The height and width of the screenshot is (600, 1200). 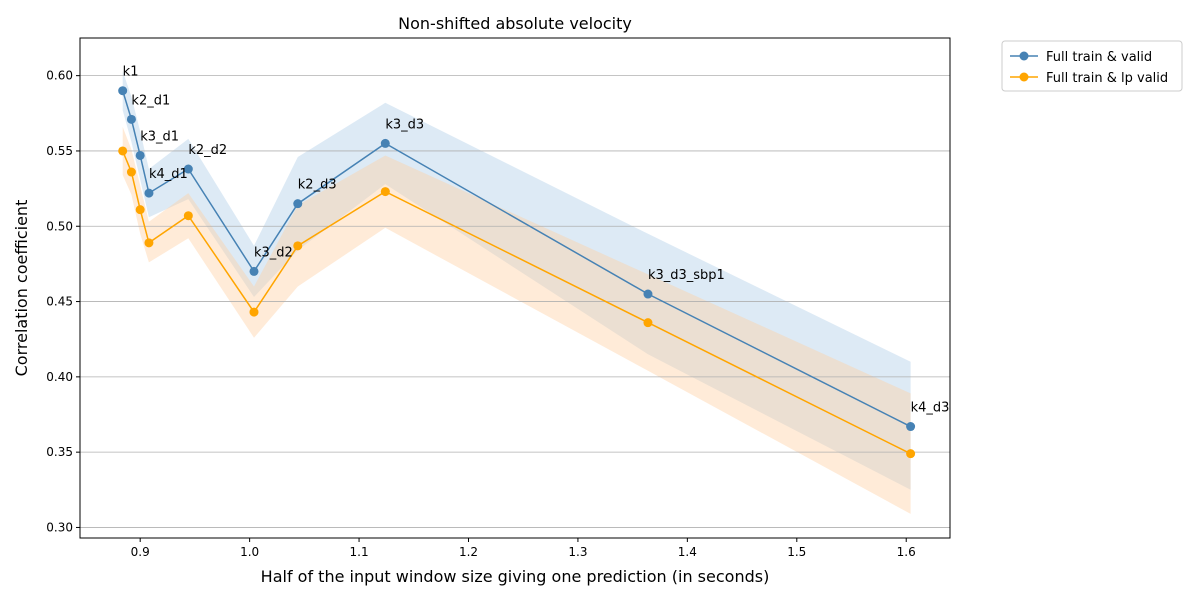 What do you see at coordinates (515, 23) in the screenshot?
I see `chart-title: Non-shifted absolute velocity` at bounding box center [515, 23].